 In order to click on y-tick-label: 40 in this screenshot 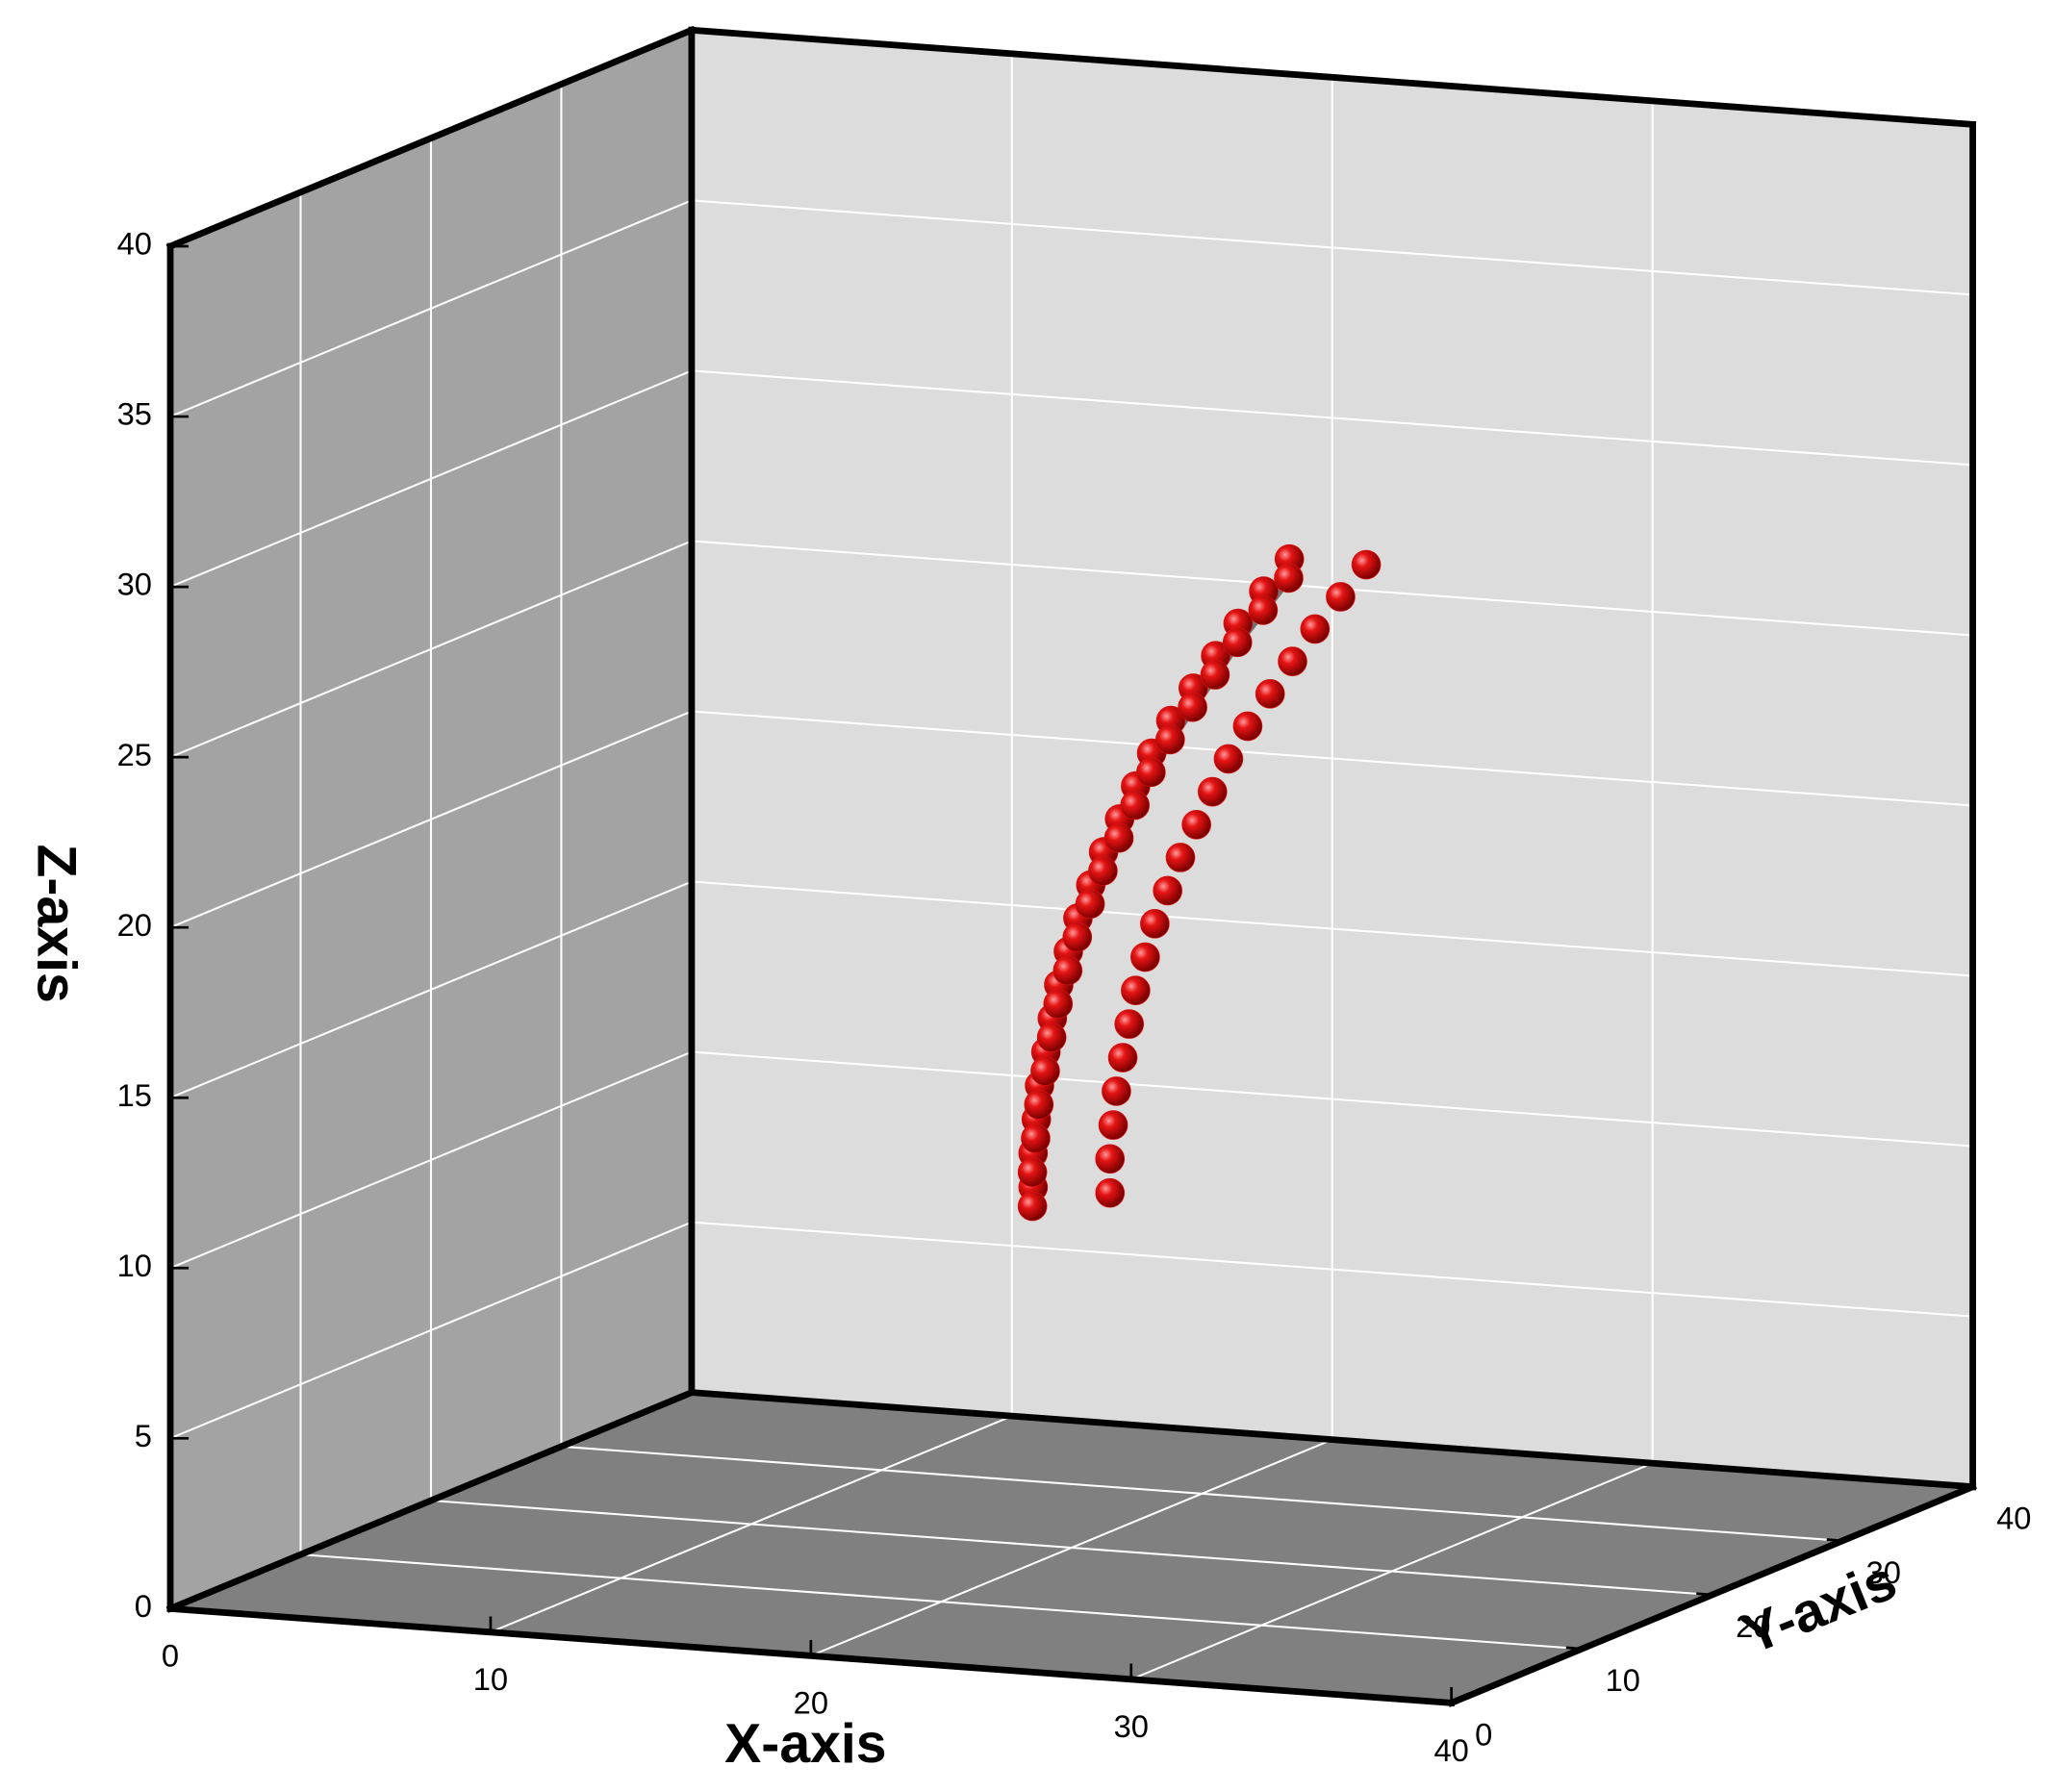, I will do `click(2013, 1519)`.